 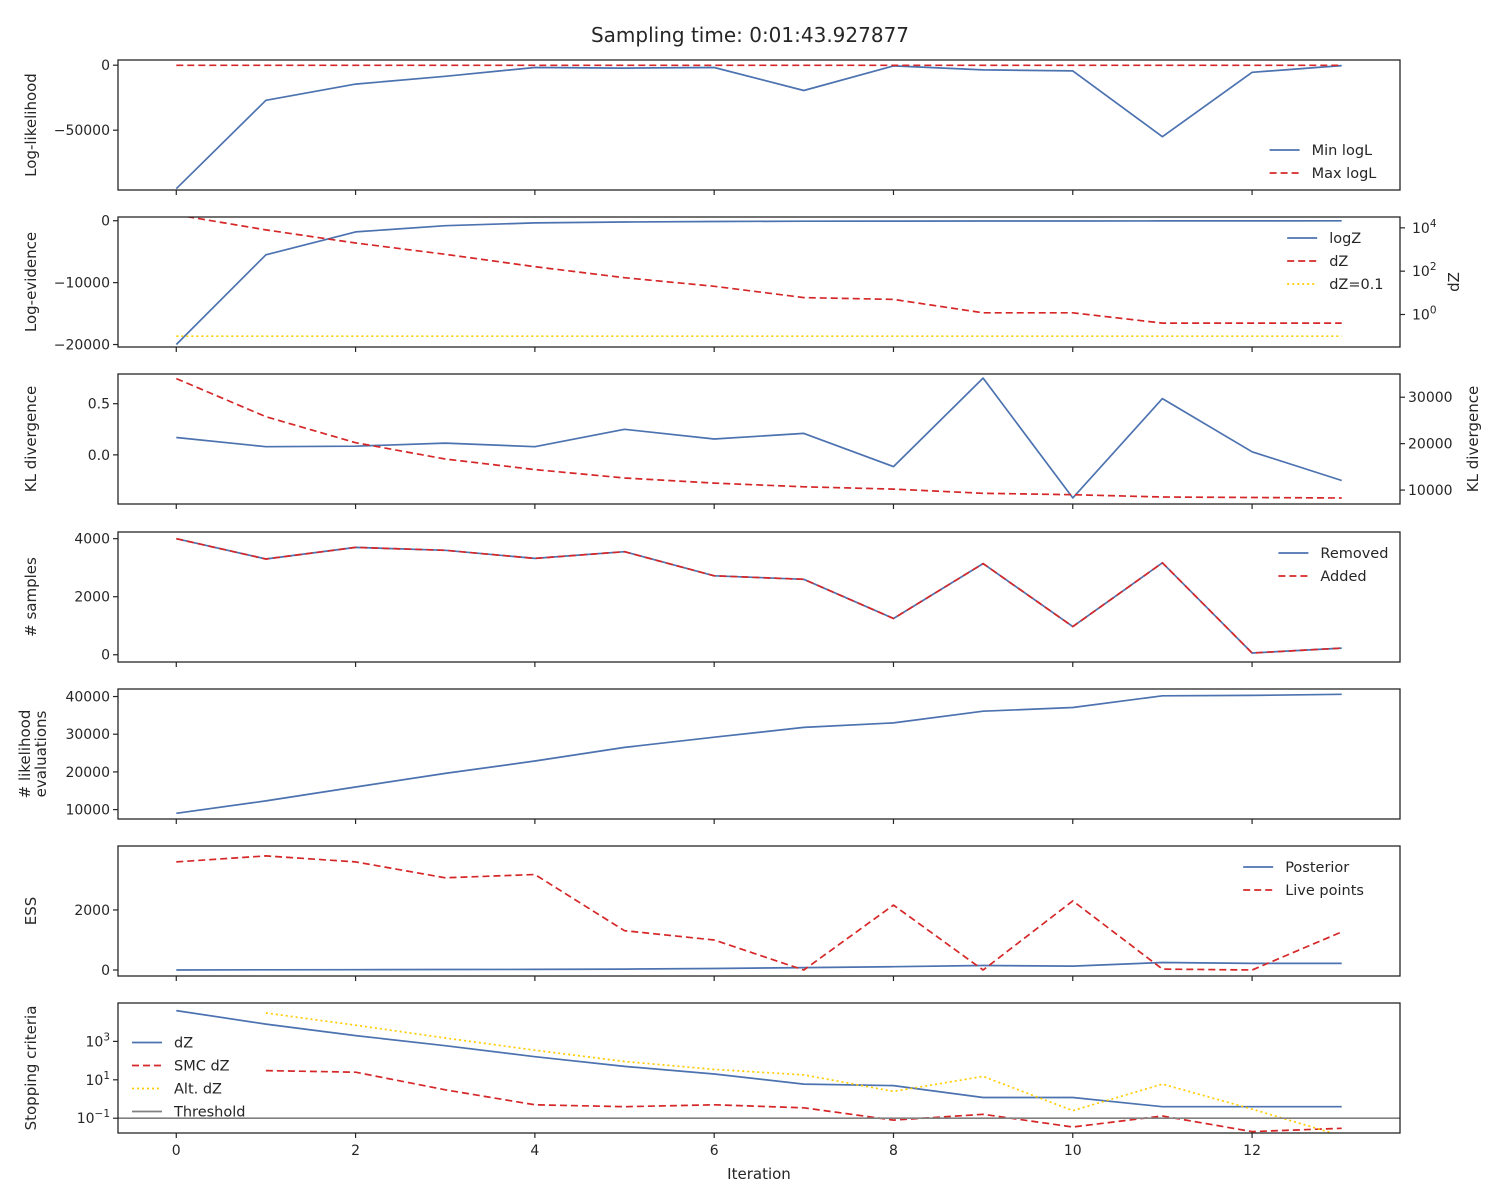 What do you see at coordinates (99, 456) in the screenshot?
I see `y-tick-label: 0.0` at bounding box center [99, 456].